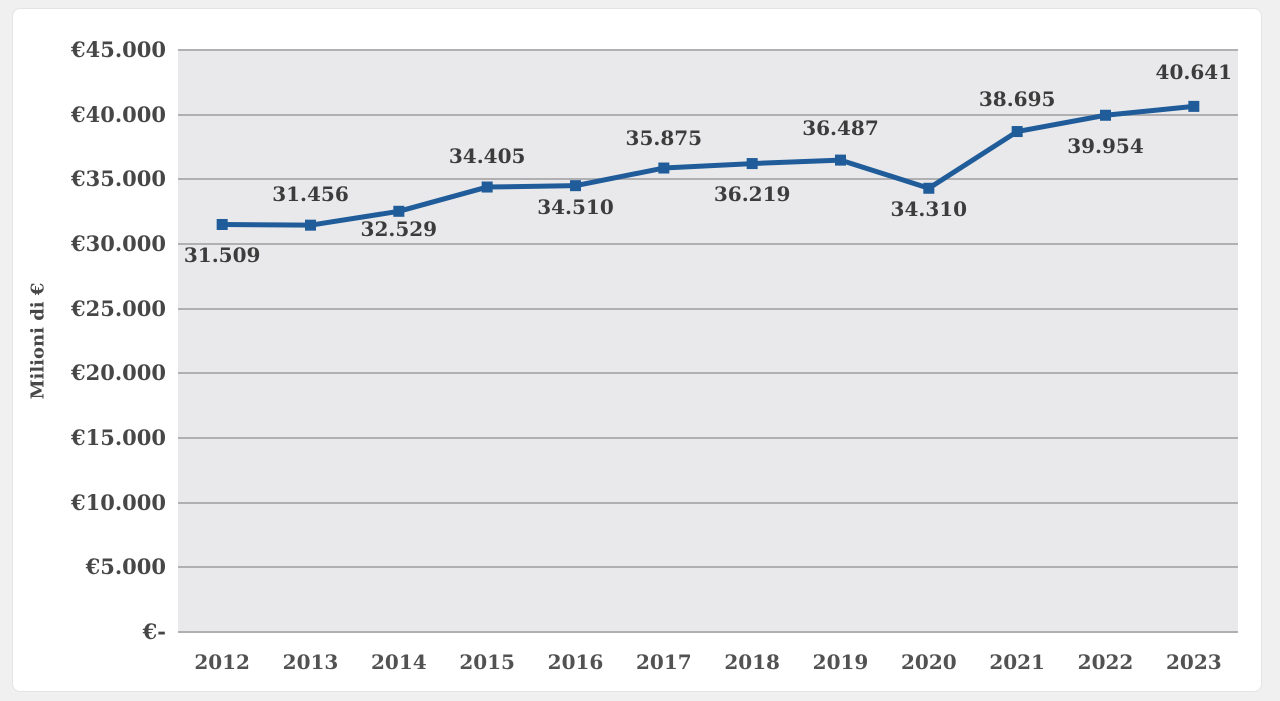 The width and height of the screenshot is (1280, 701). What do you see at coordinates (118, 308) in the screenshot?
I see `y-axis-tick-label: €25.000` at bounding box center [118, 308].